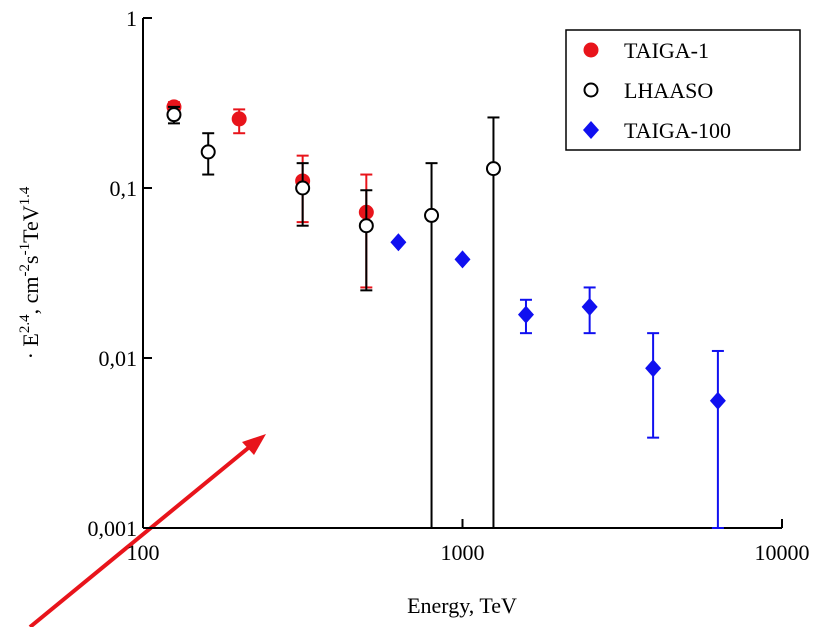 This screenshot has height=627, width=818. Describe the element at coordinates (118, 358) in the screenshot. I see `y-tick-label: 0,01` at that location.